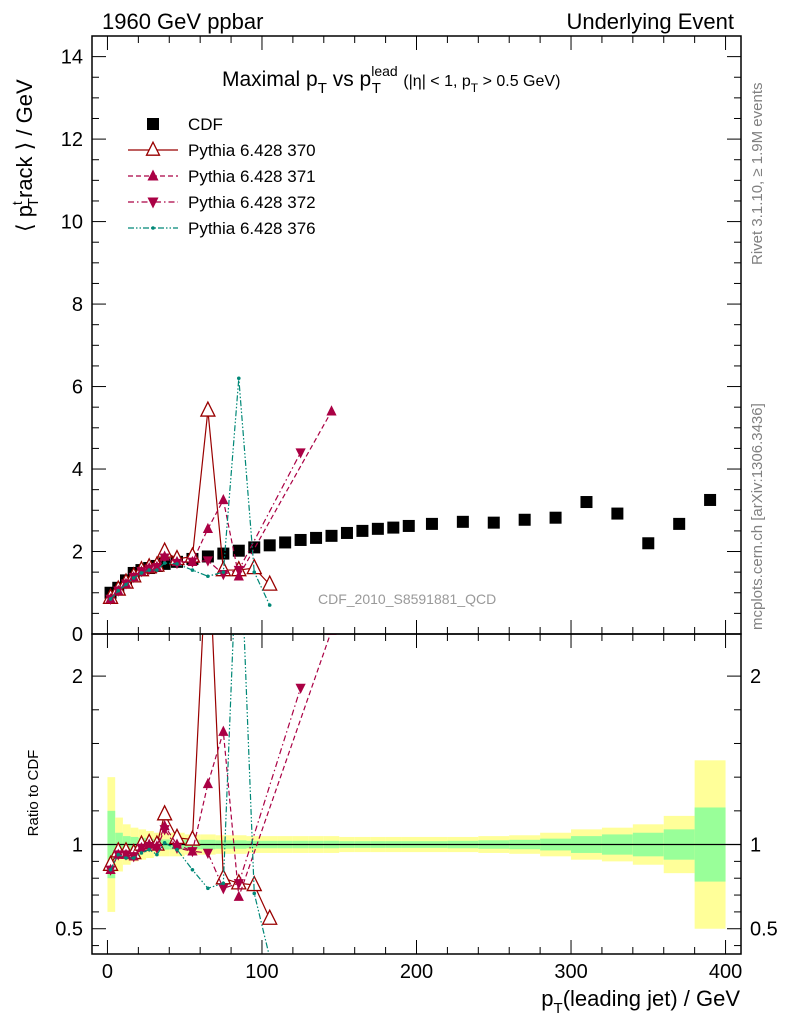  Describe the element at coordinates (650, 21) in the screenshot. I see `header-right: Underlying Event` at that location.